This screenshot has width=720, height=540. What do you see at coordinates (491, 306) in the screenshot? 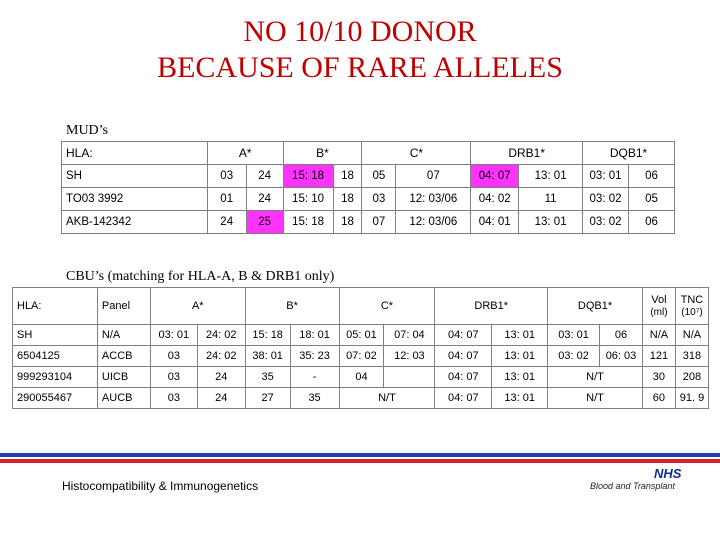
I see `cbu-header-drb1: DRB1*` at bounding box center [491, 306].